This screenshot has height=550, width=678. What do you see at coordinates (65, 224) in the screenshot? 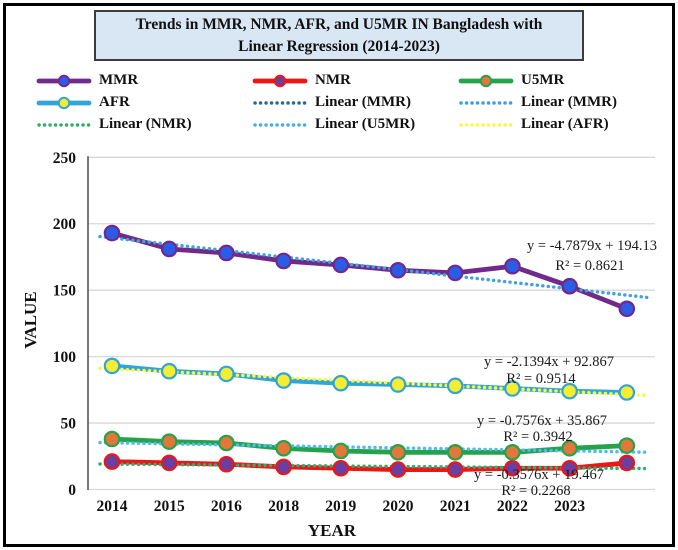
I see `y-tick-label-200: 200` at bounding box center [65, 224].